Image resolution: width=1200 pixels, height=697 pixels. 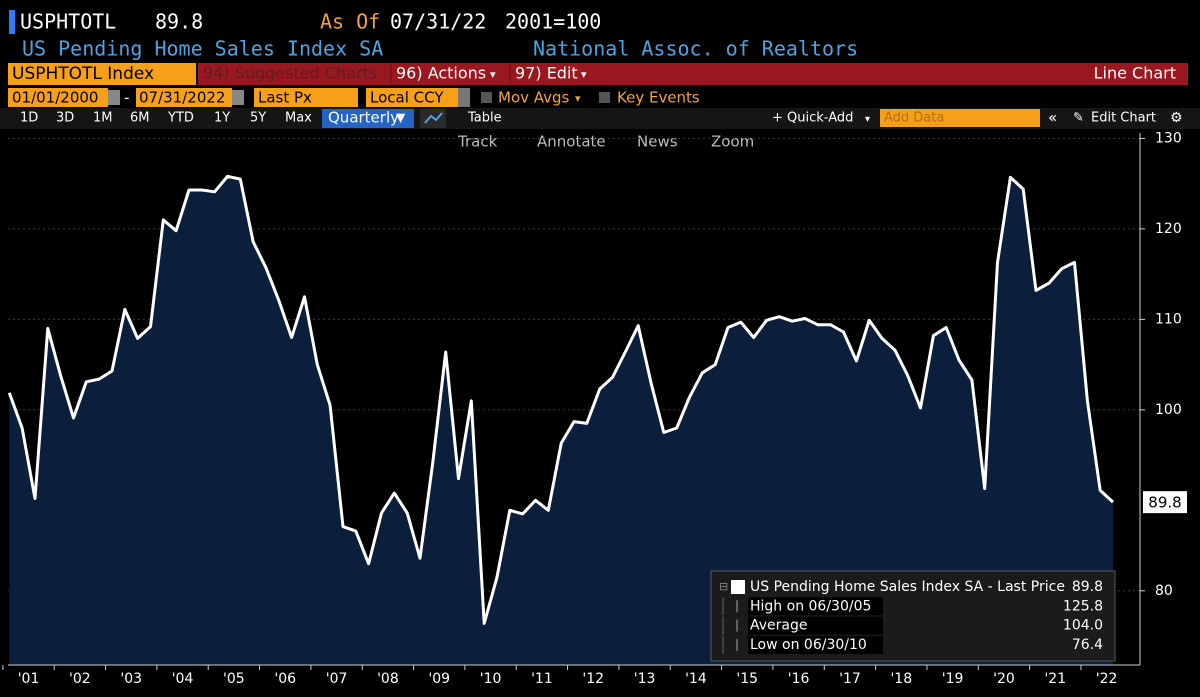 I want to click on dash: -, so click(x=126, y=98).